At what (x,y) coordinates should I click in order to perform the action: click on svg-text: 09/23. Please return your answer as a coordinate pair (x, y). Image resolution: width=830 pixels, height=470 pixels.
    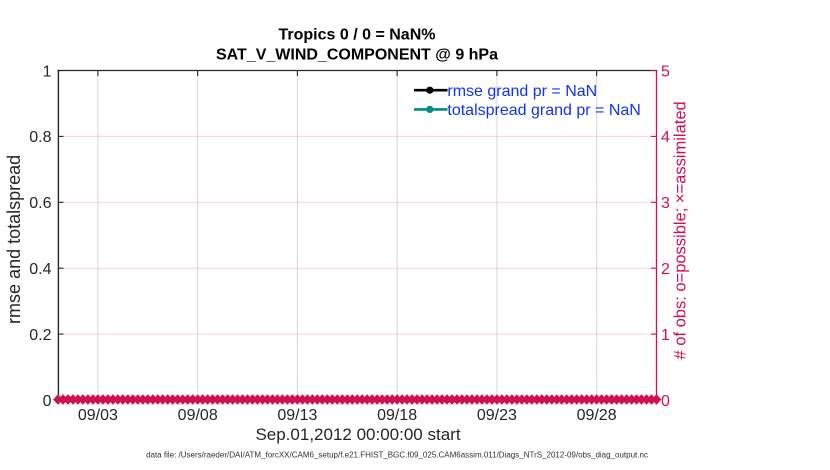
    Looking at the image, I should click on (497, 415).